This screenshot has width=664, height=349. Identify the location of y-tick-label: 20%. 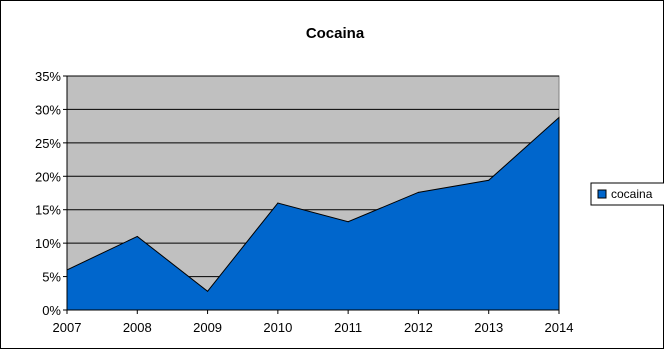
(48, 176).